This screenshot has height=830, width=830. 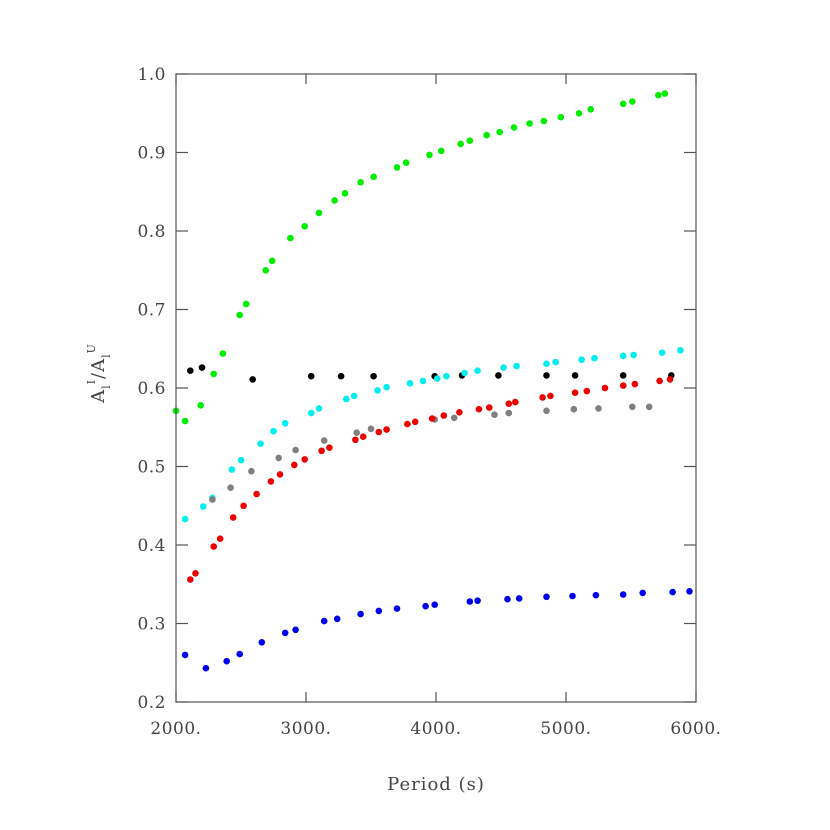 What do you see at coordinates (151, 468) in the screenshot?
I see `y-tick-label: 0.5` at bounding box center [151, 468].